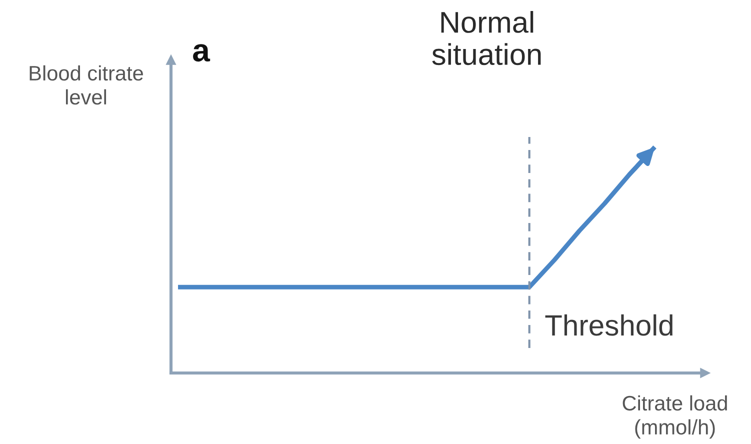  What do you see at coordinates (201, 53) in the screenshot?
I see `text: a` at bounding box center [201, 53].